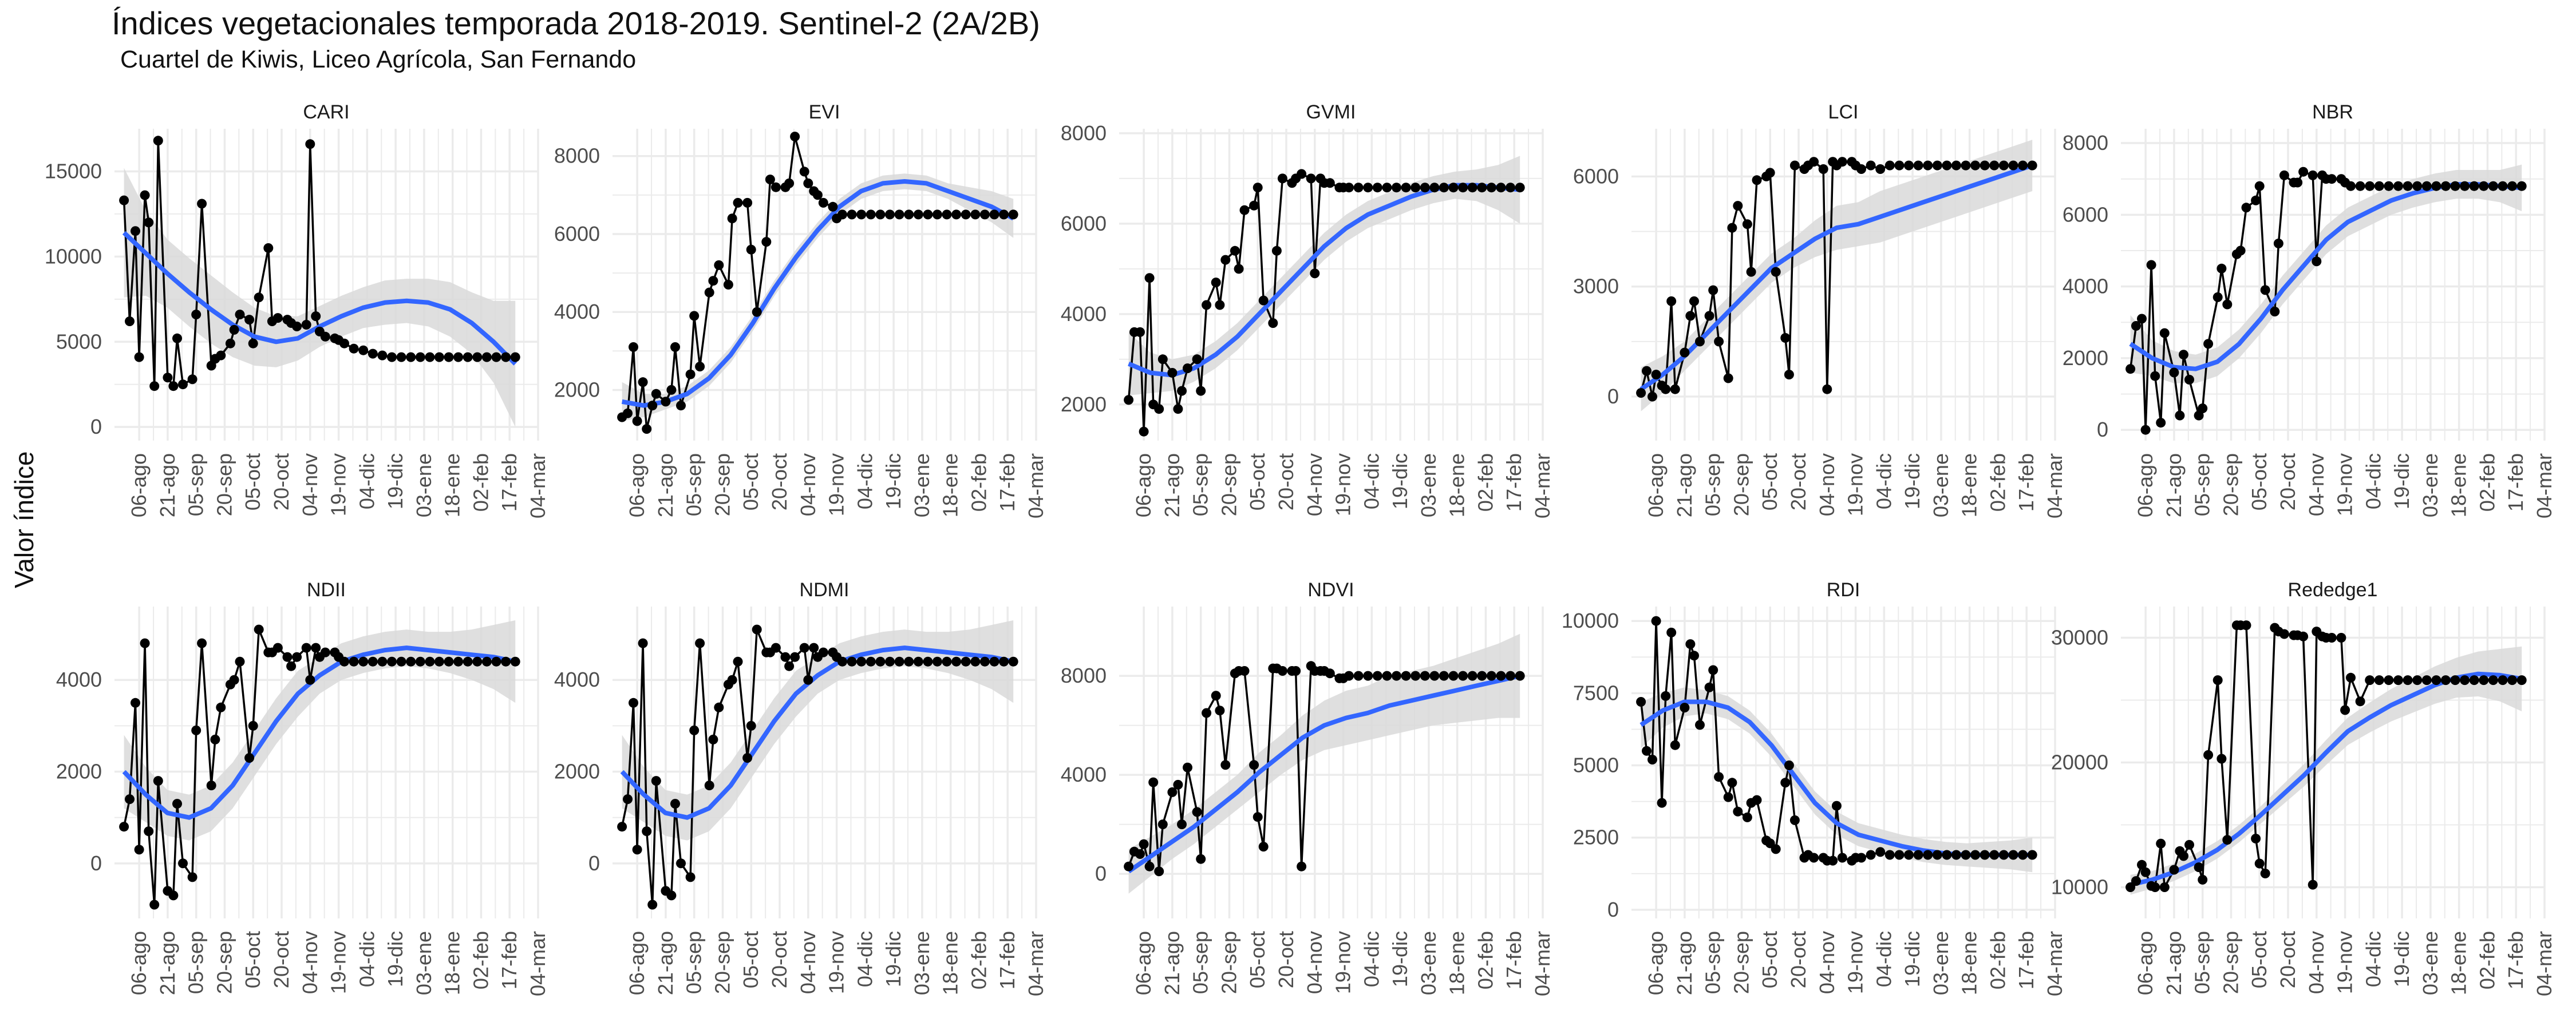  I want to click on facet-title: NDVI, so click(1330, 590).